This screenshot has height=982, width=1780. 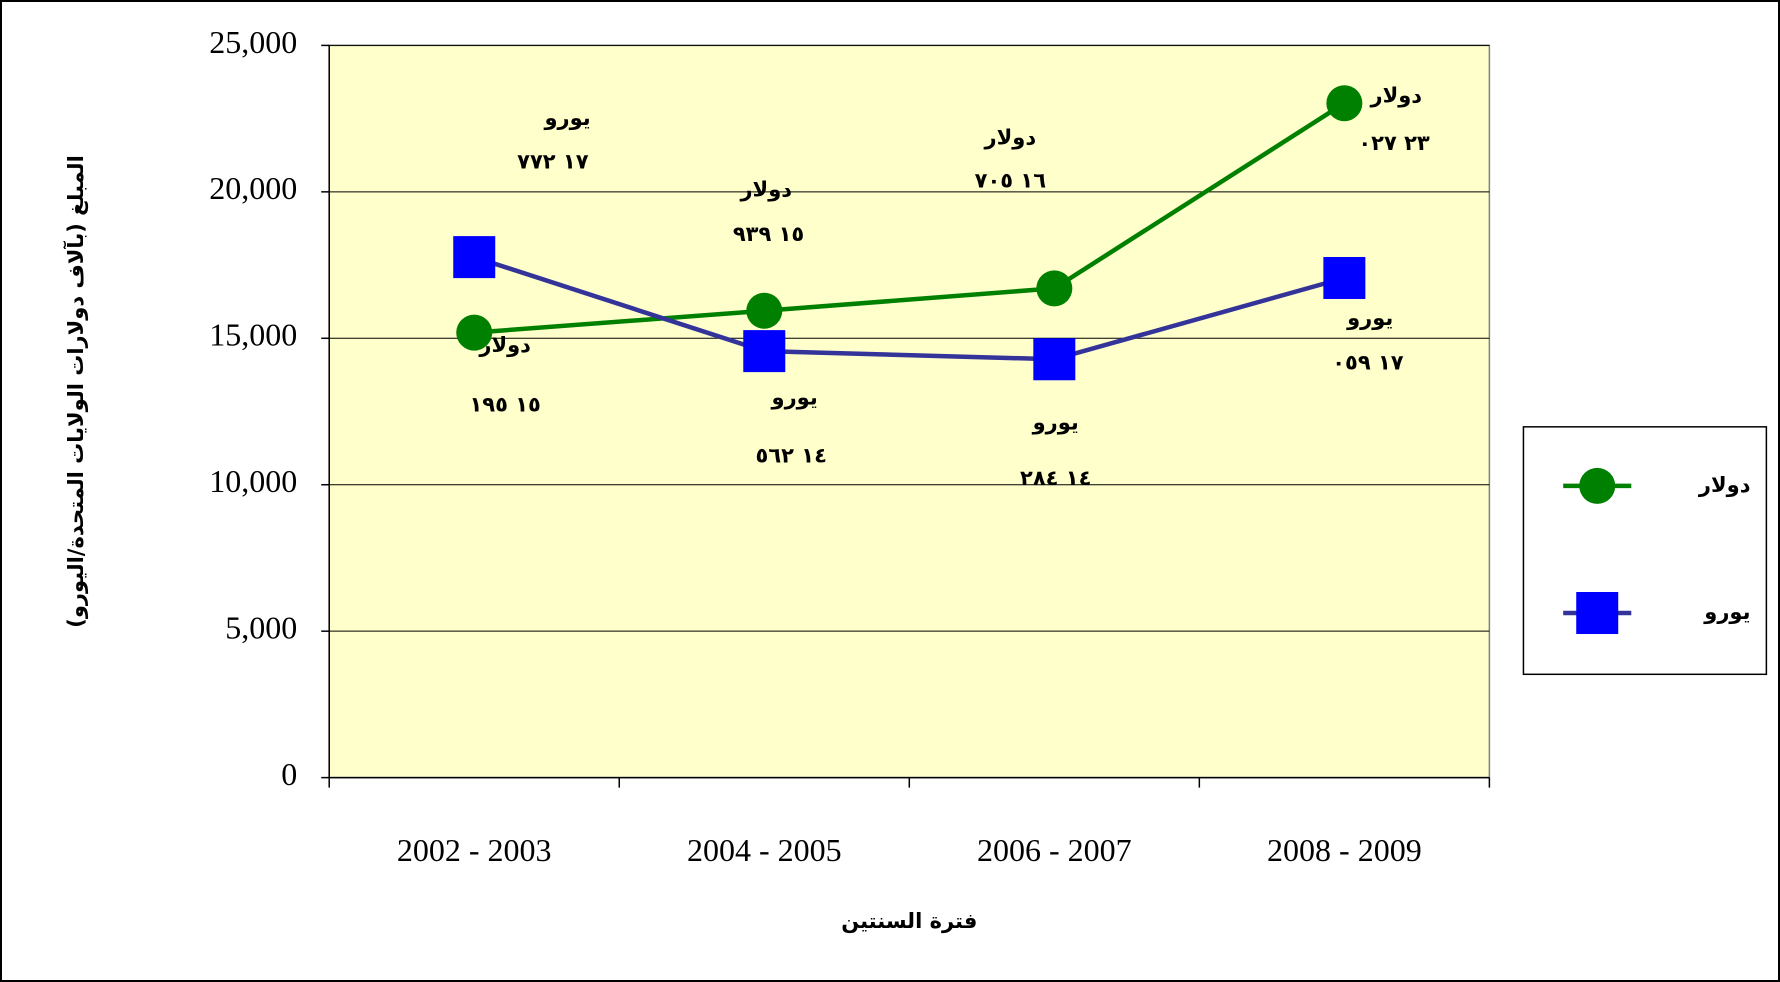 I want to click on y-tick-label: 0, so click(x=289, y=774).